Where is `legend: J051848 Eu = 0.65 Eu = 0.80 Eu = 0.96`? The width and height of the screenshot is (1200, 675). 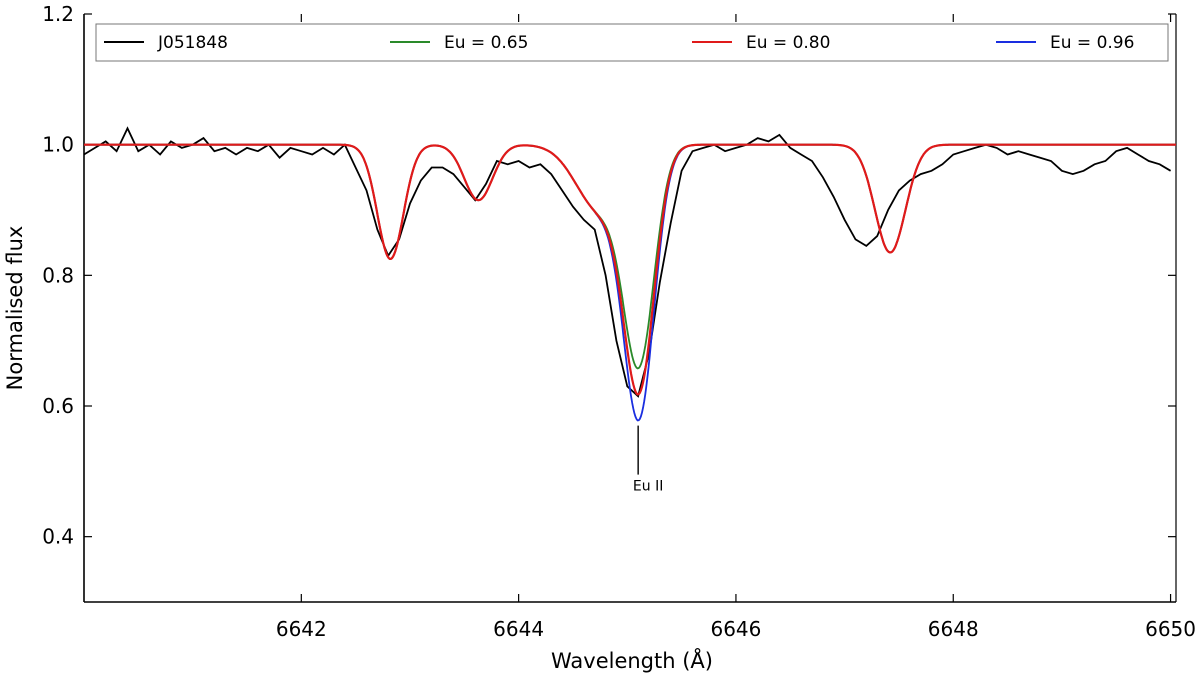 legend: J051848 Eu = 0.65 Eu = 0.80 Eu = 0.96 is located at coordinates (632, 42).